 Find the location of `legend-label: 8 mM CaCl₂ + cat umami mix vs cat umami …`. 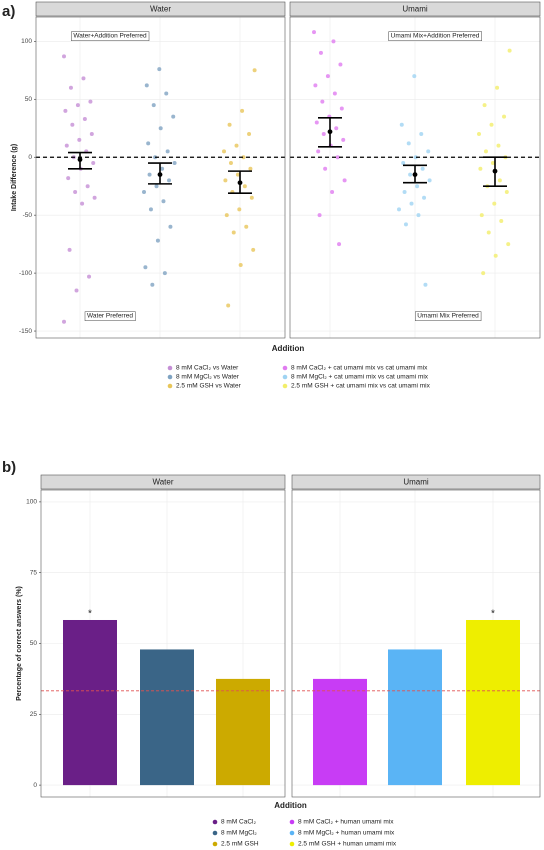

legend-label: 8 mM CaCl₂ + cat umami mix vs cat umami … is located at coordinates (359, 368).